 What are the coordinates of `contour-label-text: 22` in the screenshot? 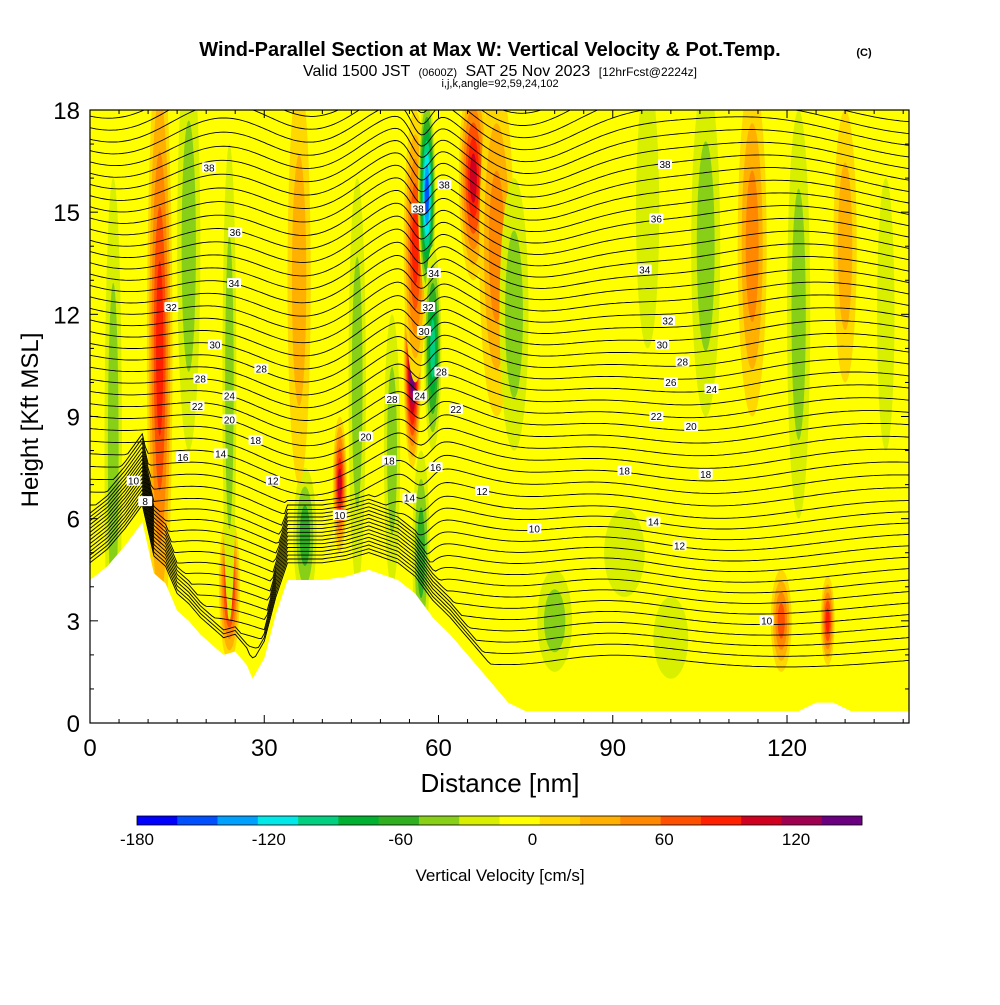 It's located at (198, 407).